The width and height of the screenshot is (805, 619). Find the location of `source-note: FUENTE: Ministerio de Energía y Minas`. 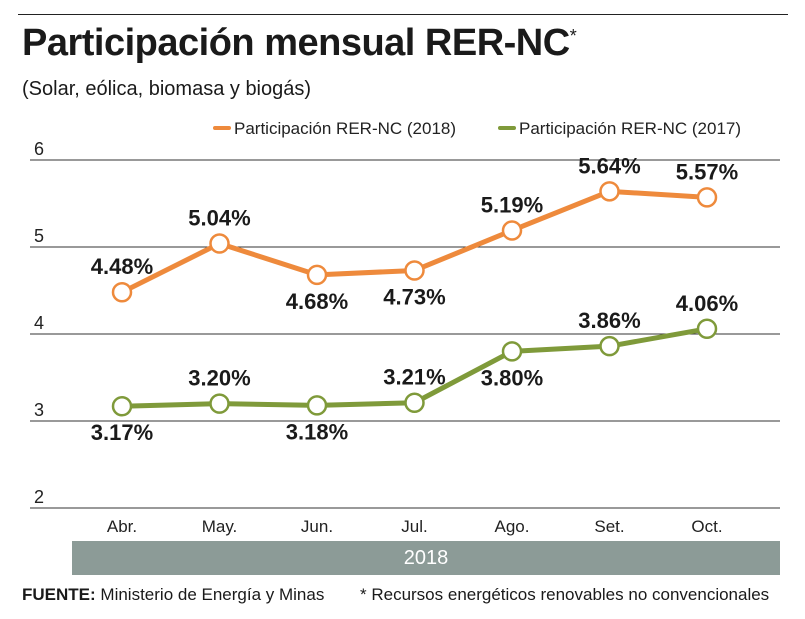

source-note: FUENTE: Ministerio de Energía y Minas is located at coordinates (173, 595).